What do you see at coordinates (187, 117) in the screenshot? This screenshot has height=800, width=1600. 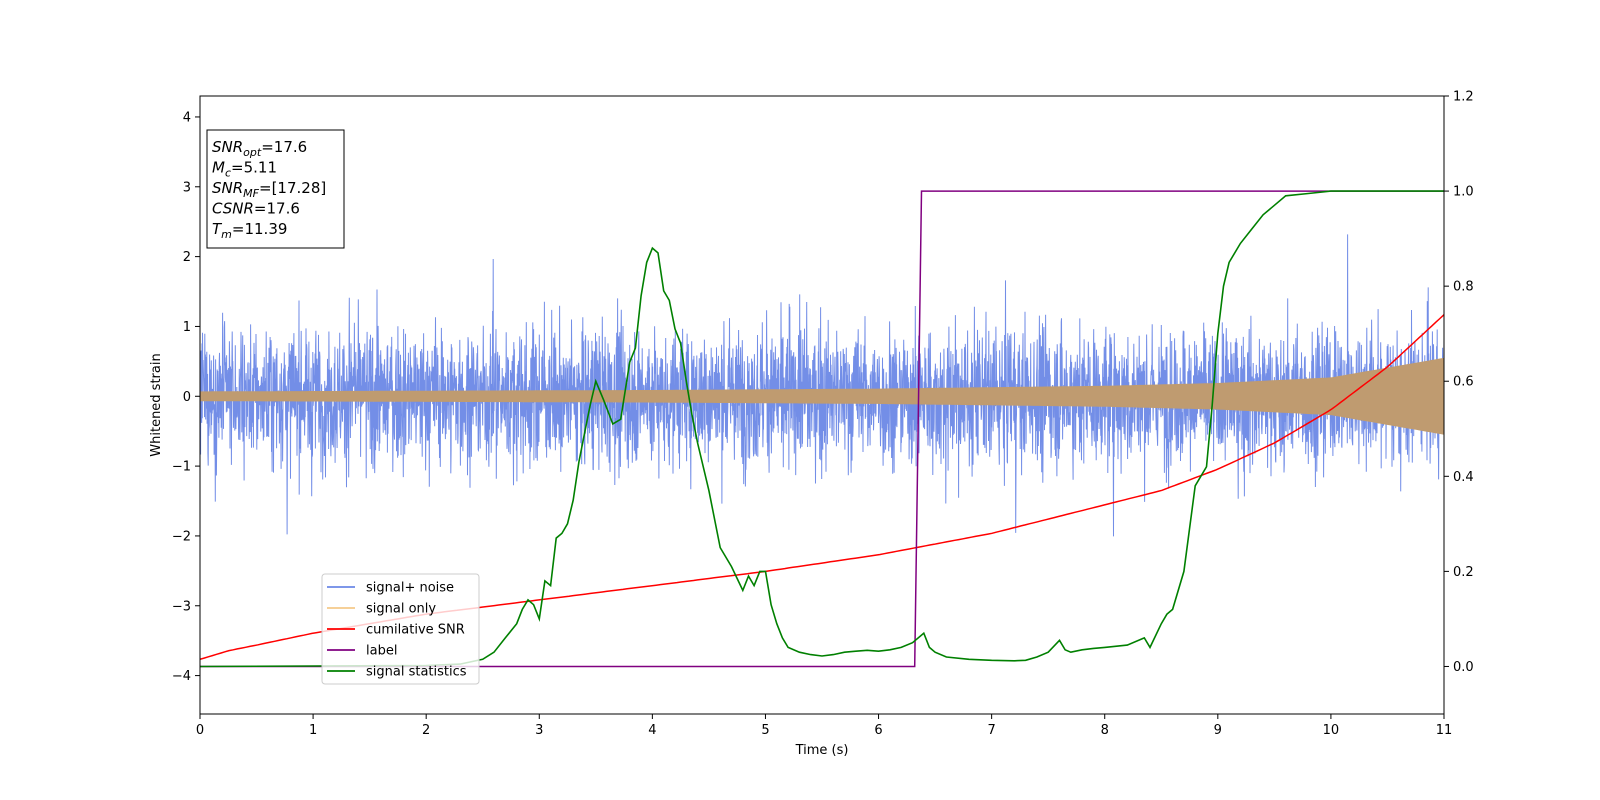 I see `y-left-tick-label: 4` at bounding box center [187, 117].